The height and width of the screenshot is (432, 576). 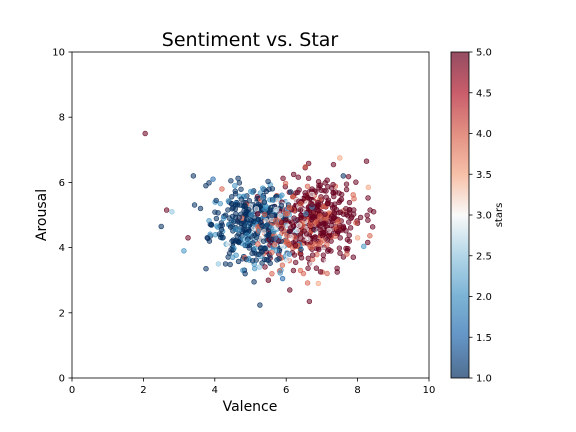 What do you see at coordinates (484, 256) in the screenshot?
I see `colorbar-tick-label: 2.5` at bounding box center [484, 256].